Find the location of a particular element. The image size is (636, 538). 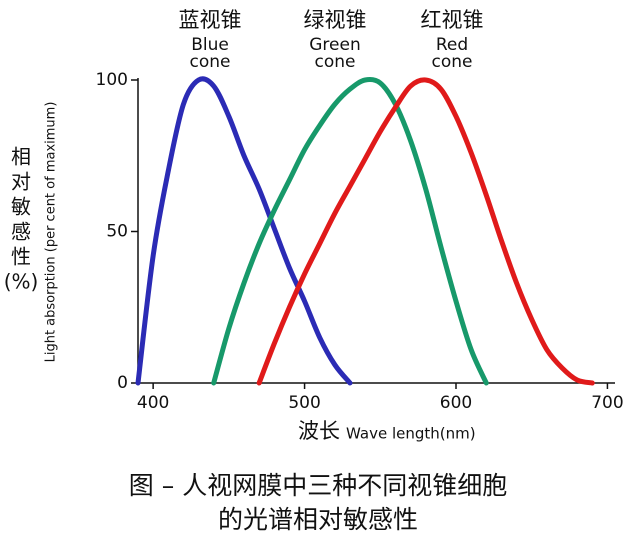

series-label-en: Red is located at coordinates (452, 45).